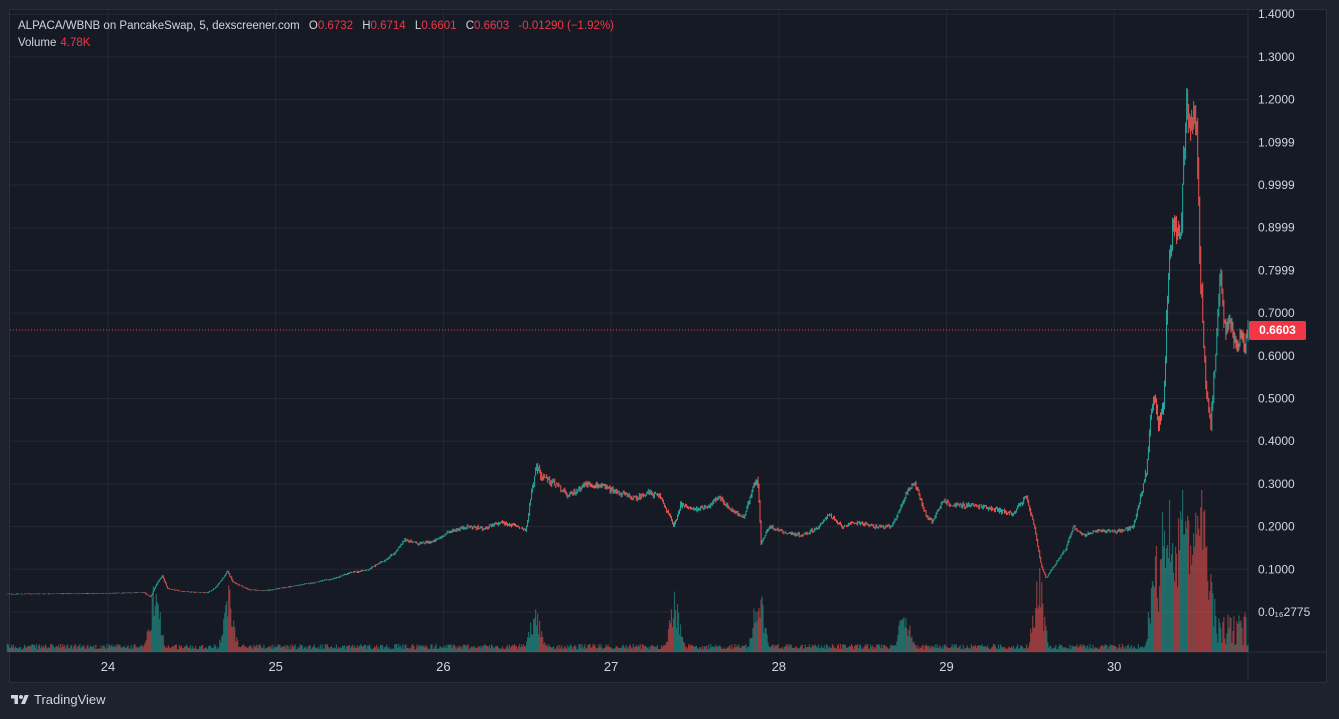 The image size is (1339, 719). I want to click on y-tick-label: 0.7000, so click(1276, 313).